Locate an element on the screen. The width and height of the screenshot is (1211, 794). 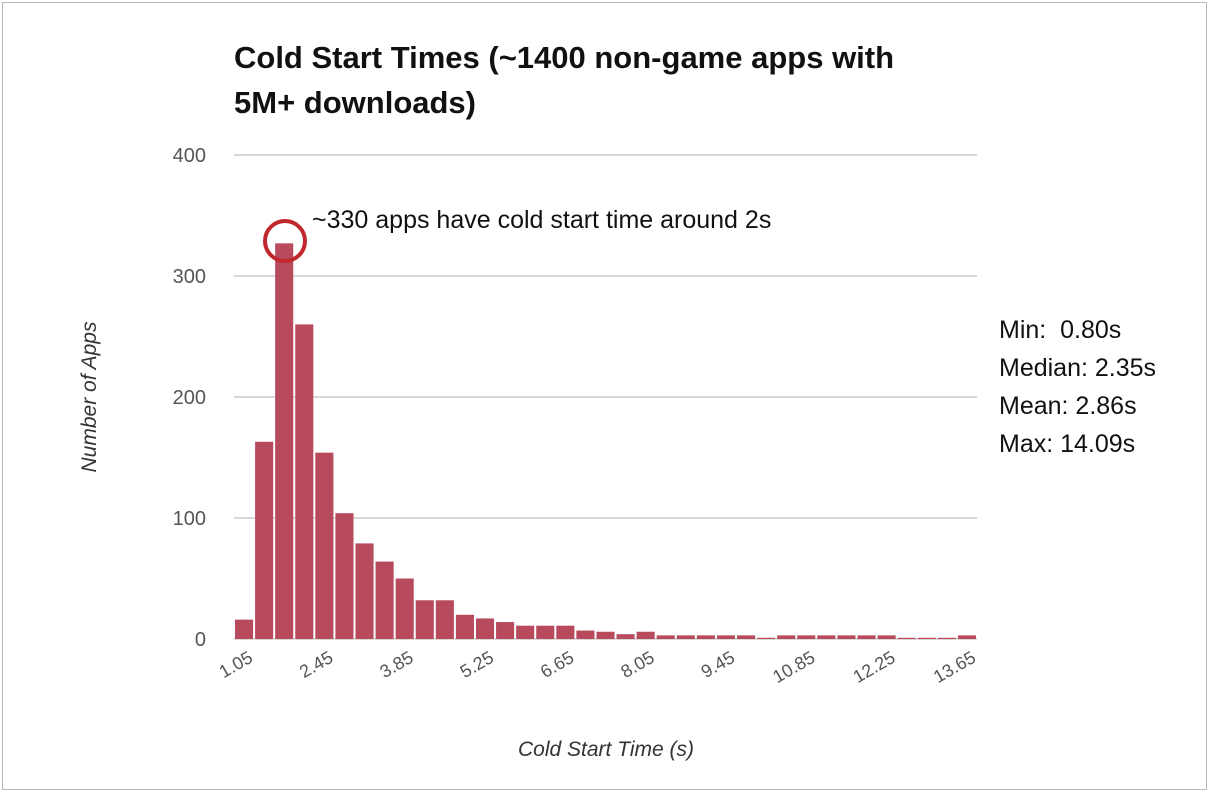
x-tick-label: 3.85 is located at coordinates (396, 664).